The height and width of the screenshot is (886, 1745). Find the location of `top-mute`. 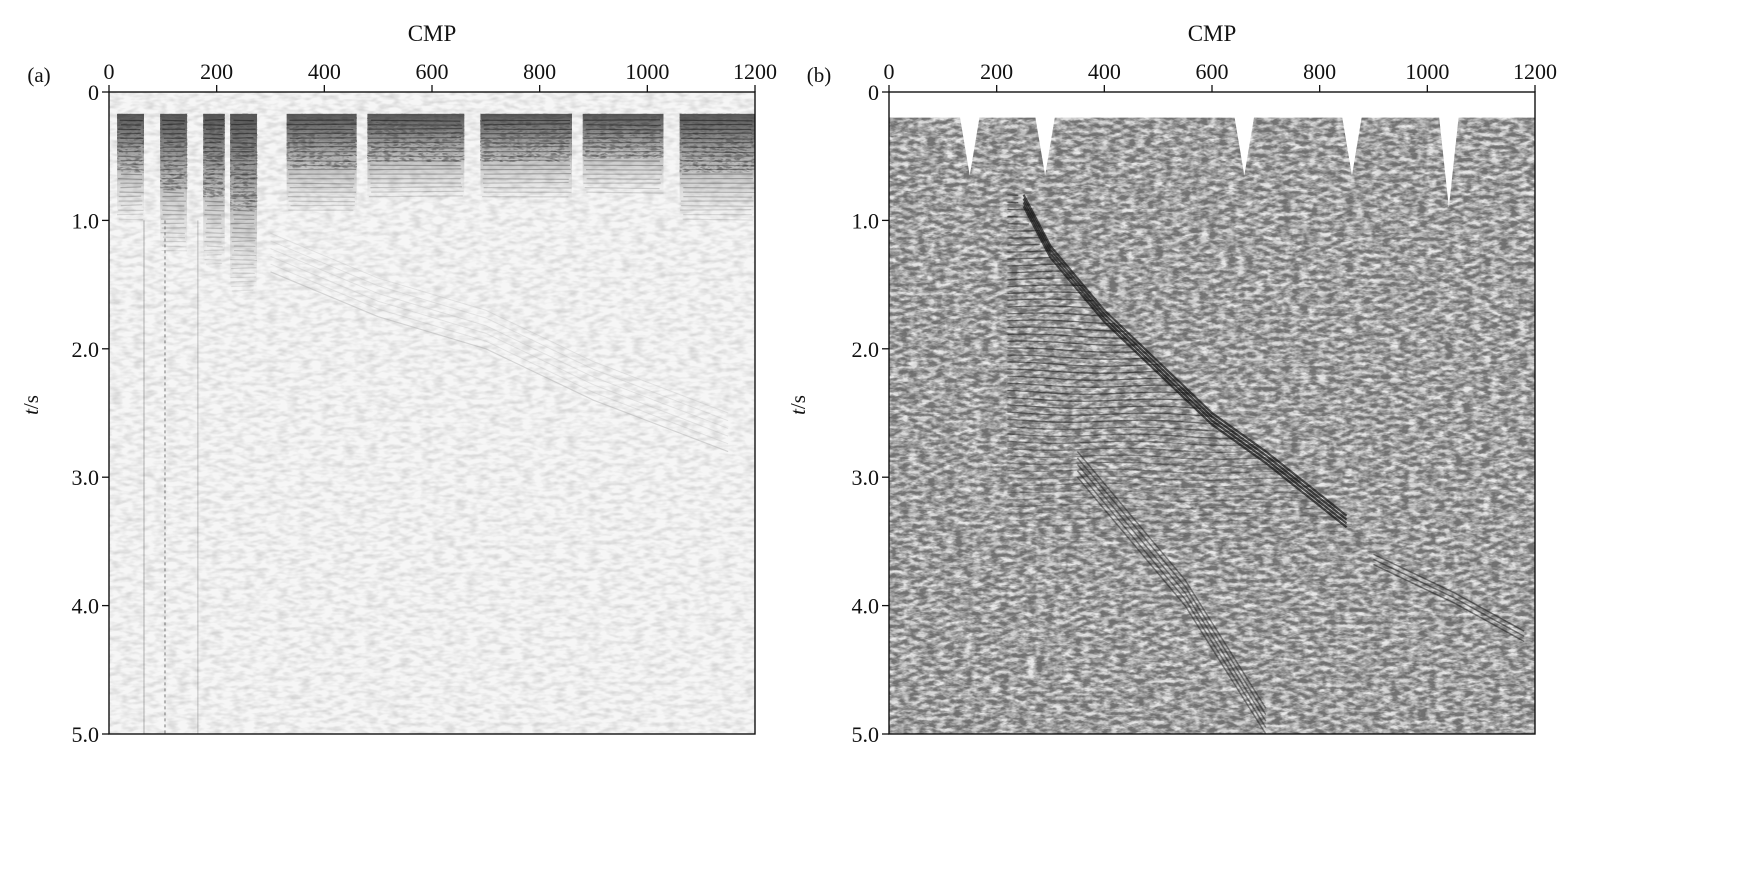

top-mute is located at coordinates (1212, 150).